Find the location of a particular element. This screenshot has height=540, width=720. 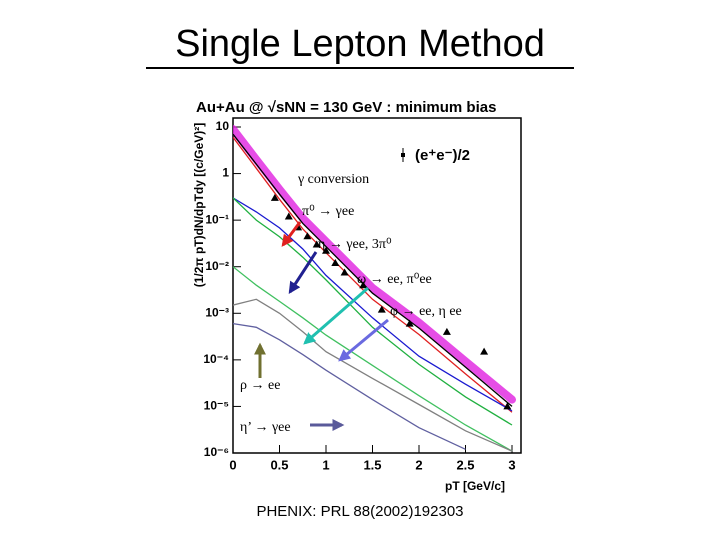

y-axis-label: (1/2π pT)dN/dpTdy [(c/GeV)²] is located at coordinates (199, 205).